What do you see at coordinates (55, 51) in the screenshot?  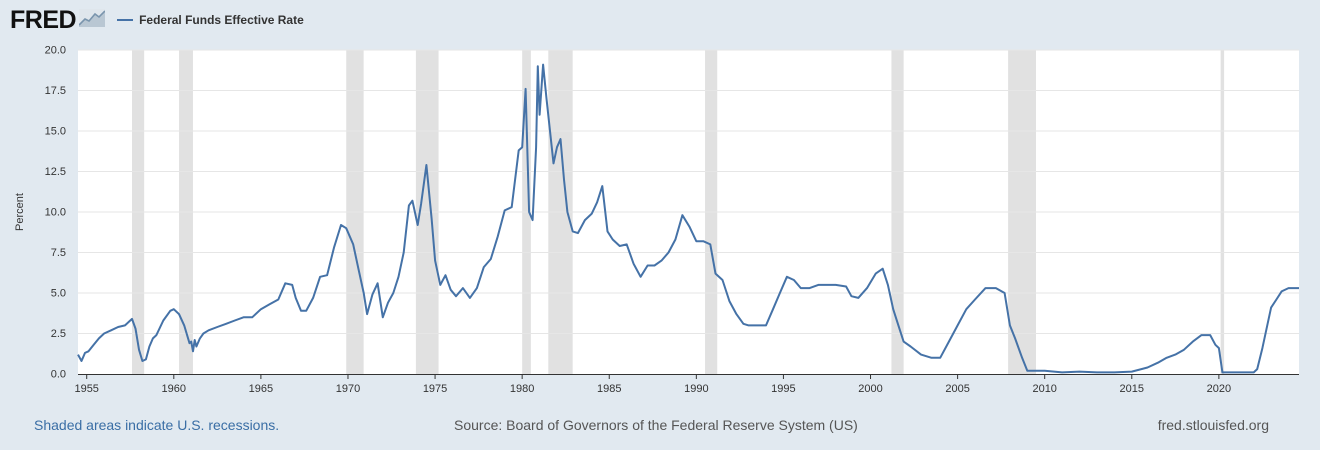 I see `y-tick-label: 20.0` at bounding box center [55, 51].